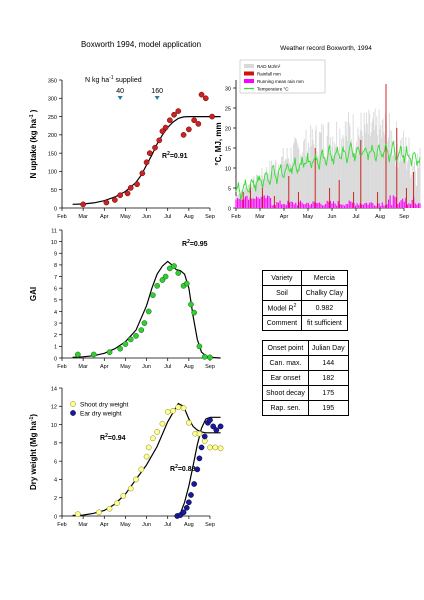  I want to click on table-cell-label: Soil, so click(282, 293).